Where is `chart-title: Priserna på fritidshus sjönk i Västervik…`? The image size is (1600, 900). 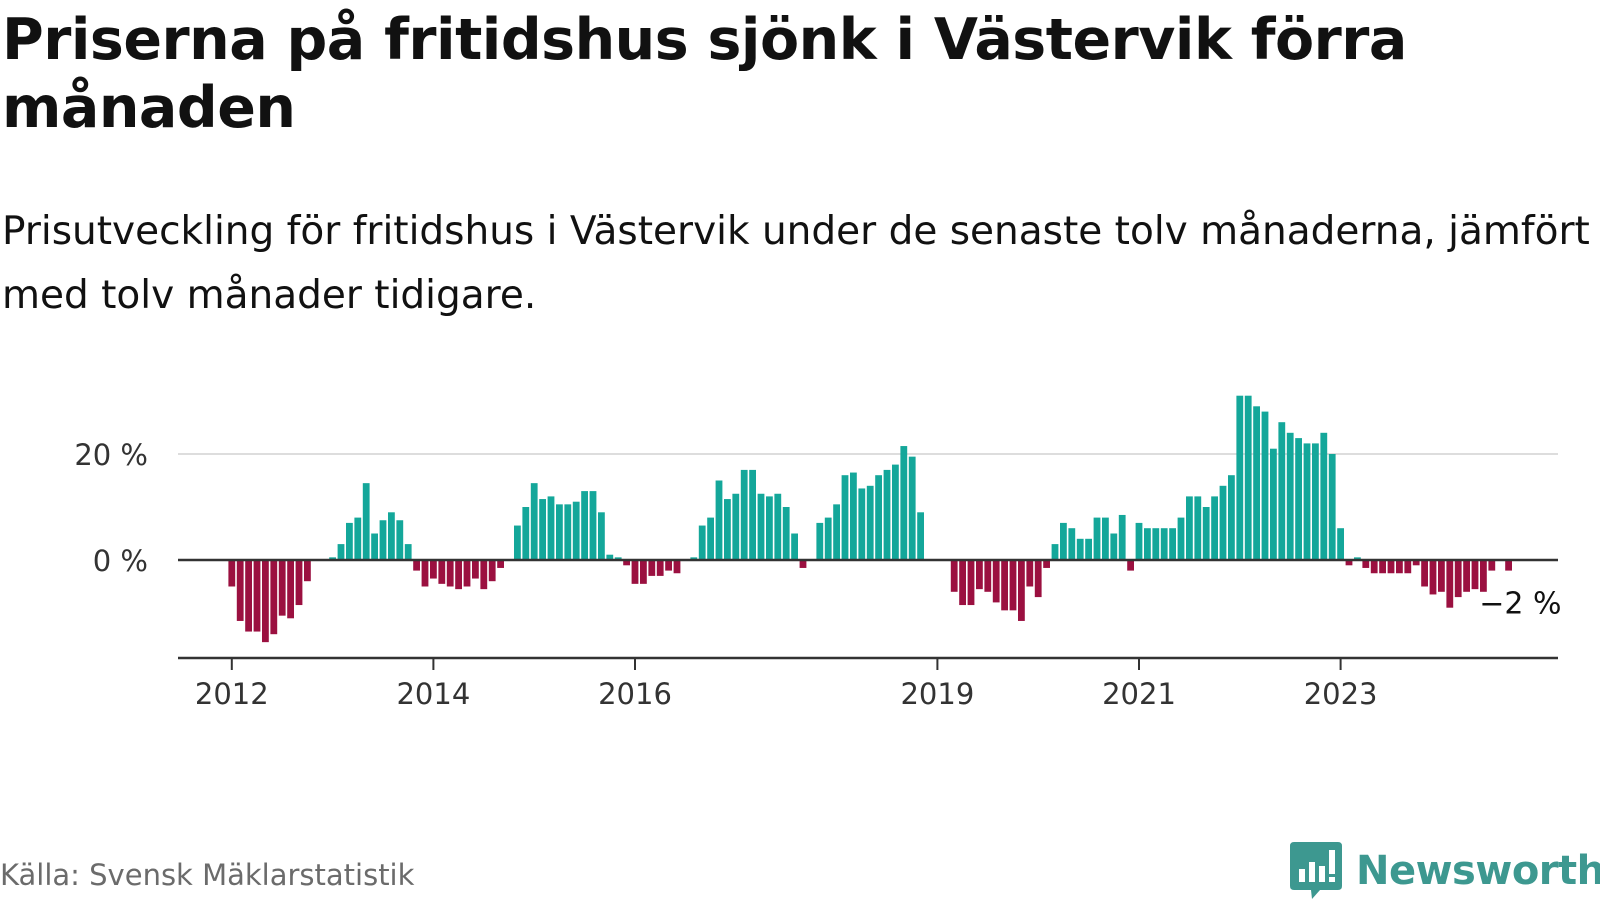 chart-title: Priserna på fritidshus sjönk i Västervik… is located at coordinates (704, 74).